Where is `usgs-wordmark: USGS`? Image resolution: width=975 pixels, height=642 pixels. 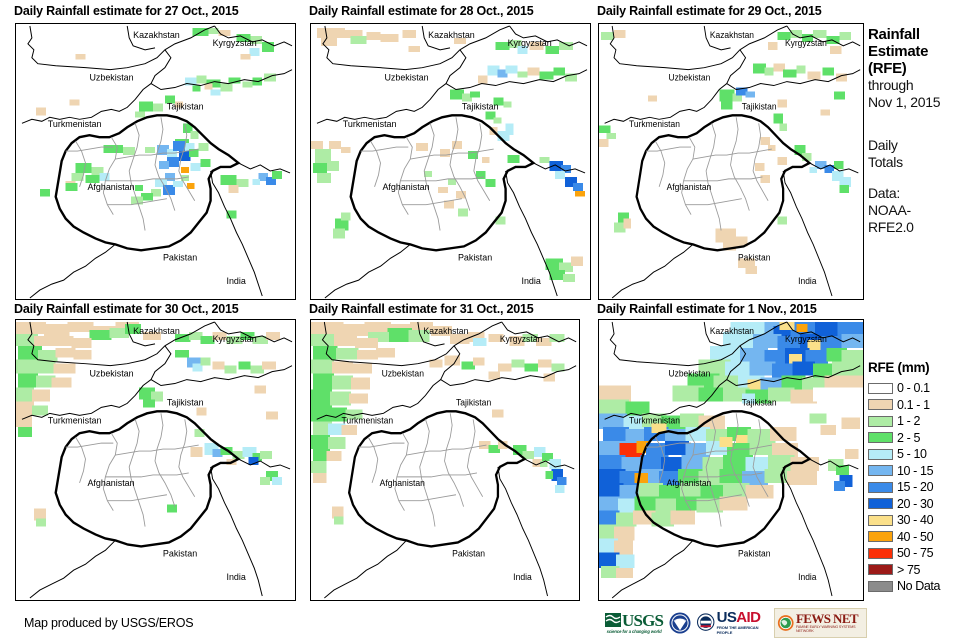
usgs-wordmark: USGS is located at coordinates (643, 620).